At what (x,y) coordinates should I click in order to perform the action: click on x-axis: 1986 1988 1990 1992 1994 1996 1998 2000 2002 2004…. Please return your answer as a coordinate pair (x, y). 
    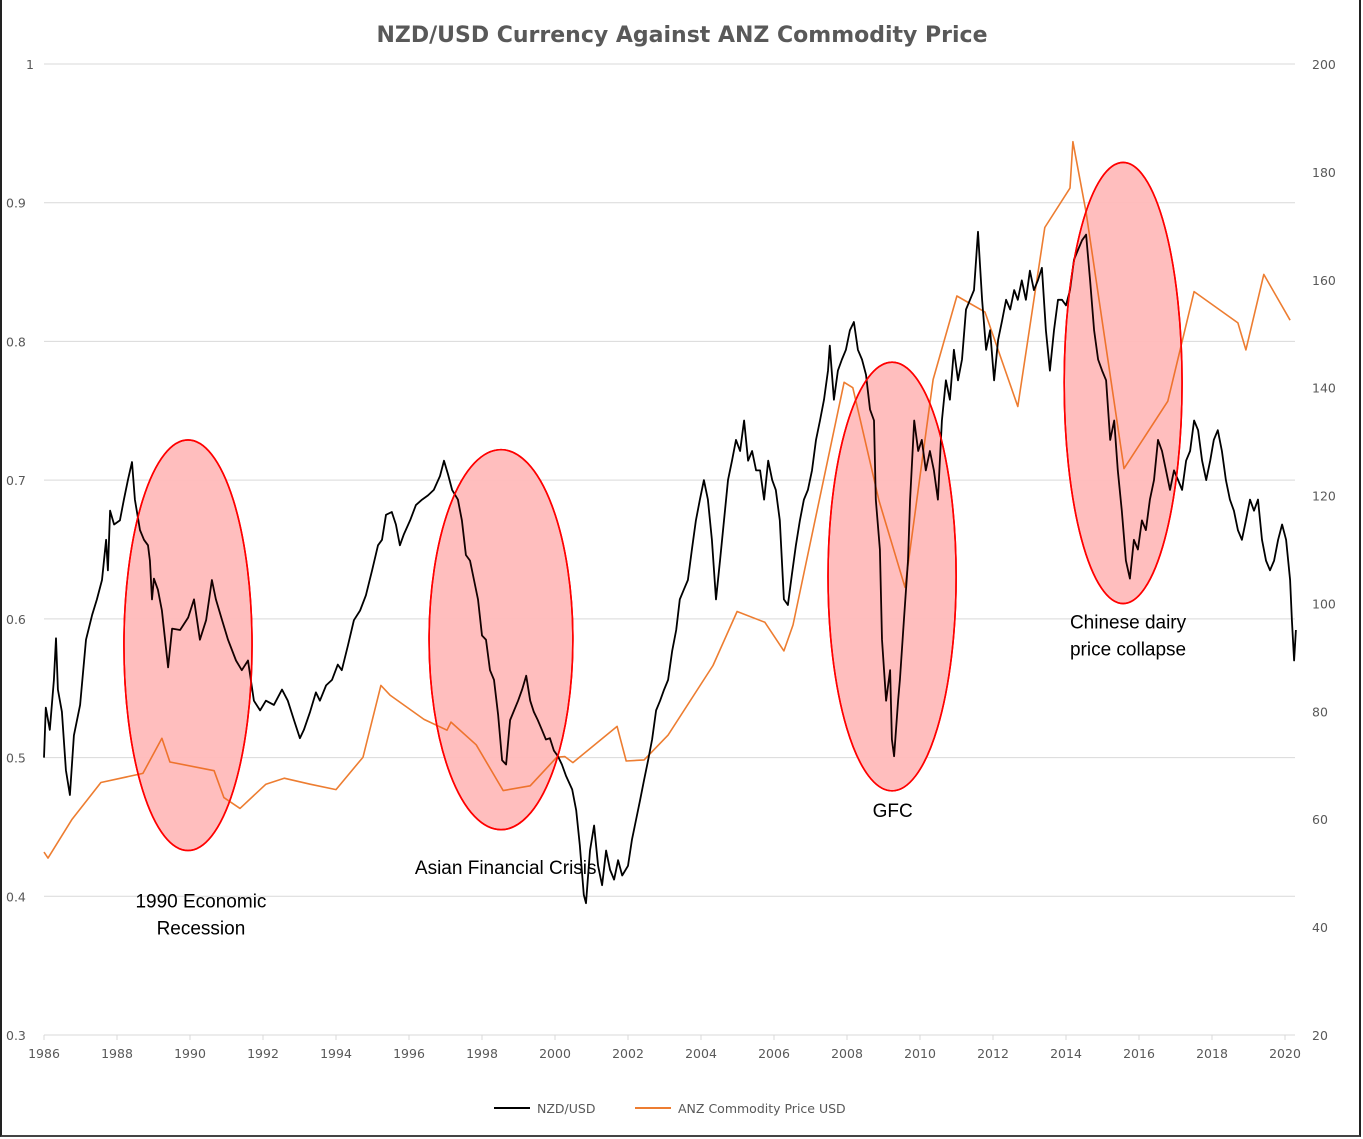
    Looking at the image, I should click on (664, 1047).